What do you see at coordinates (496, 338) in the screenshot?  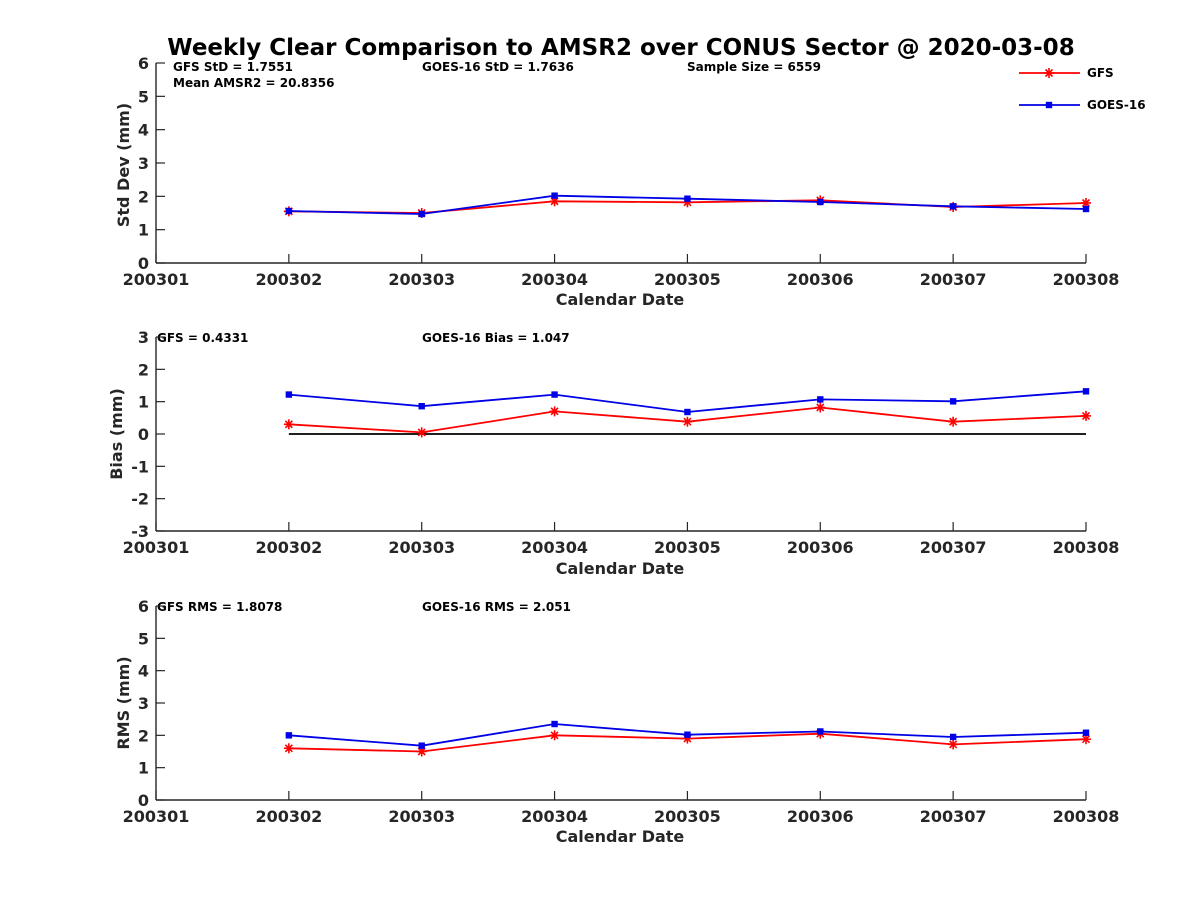 I see `goes16-bias-annotation: GOES-16 Bias = 1.047` at bounding box center [496, 338].